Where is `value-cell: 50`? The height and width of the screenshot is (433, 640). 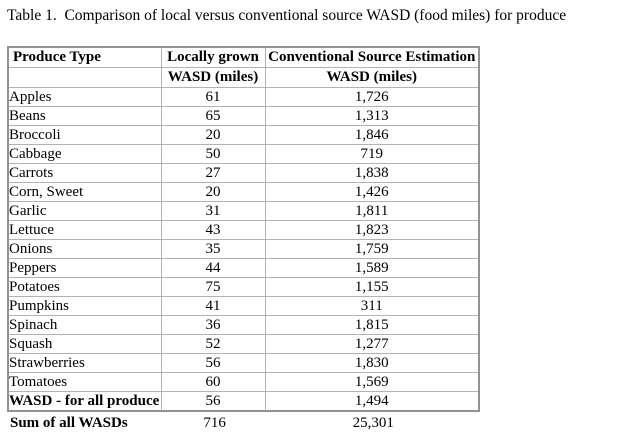
value-cell: 50 is located at coordinates (213, 154).